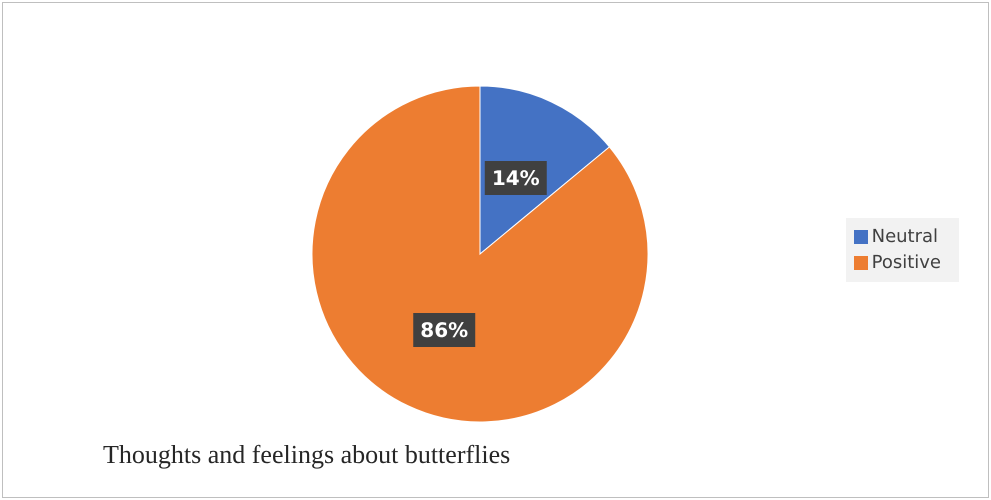 Image resolution: width=991 pixels, height=500 pixels. What do you see at coordinates (906, 262) in the screenshot?
I see `legend-label: Positive` at bounding box center [906, 262].